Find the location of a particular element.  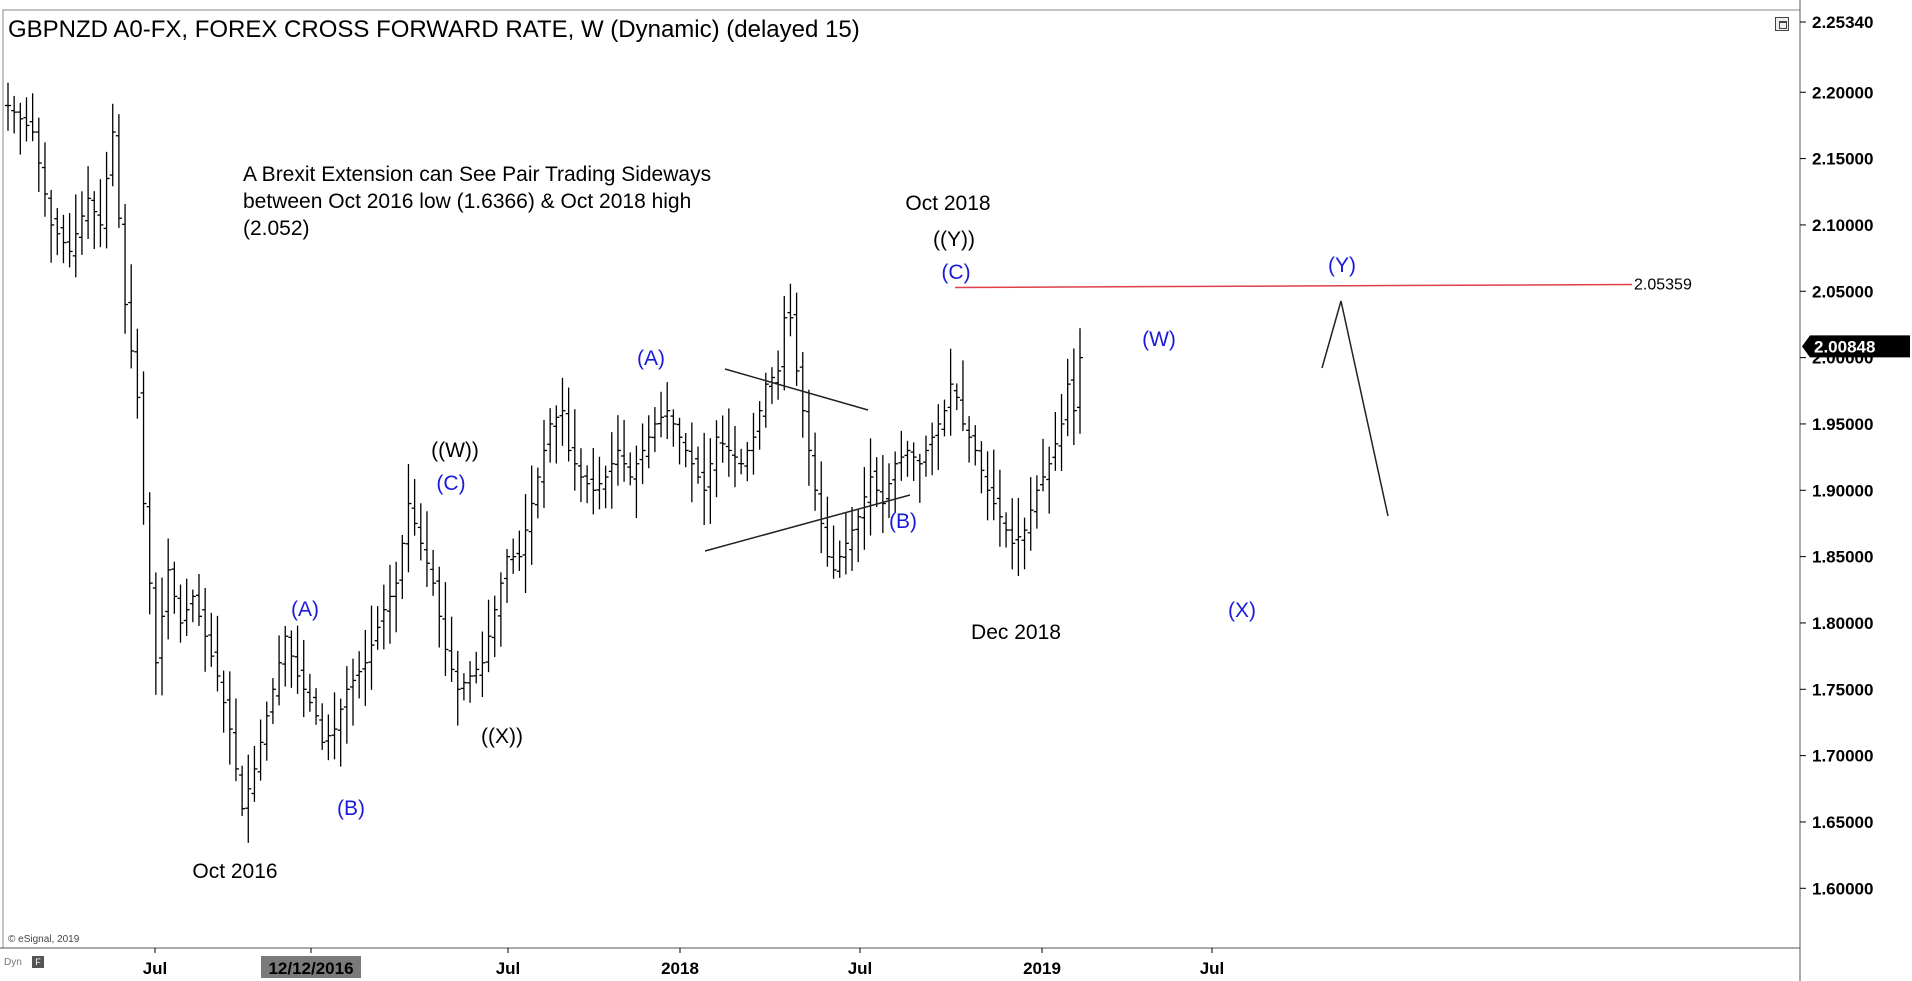

copyright-text: © eSignal, 2019 is located at coordinates (44, 939).